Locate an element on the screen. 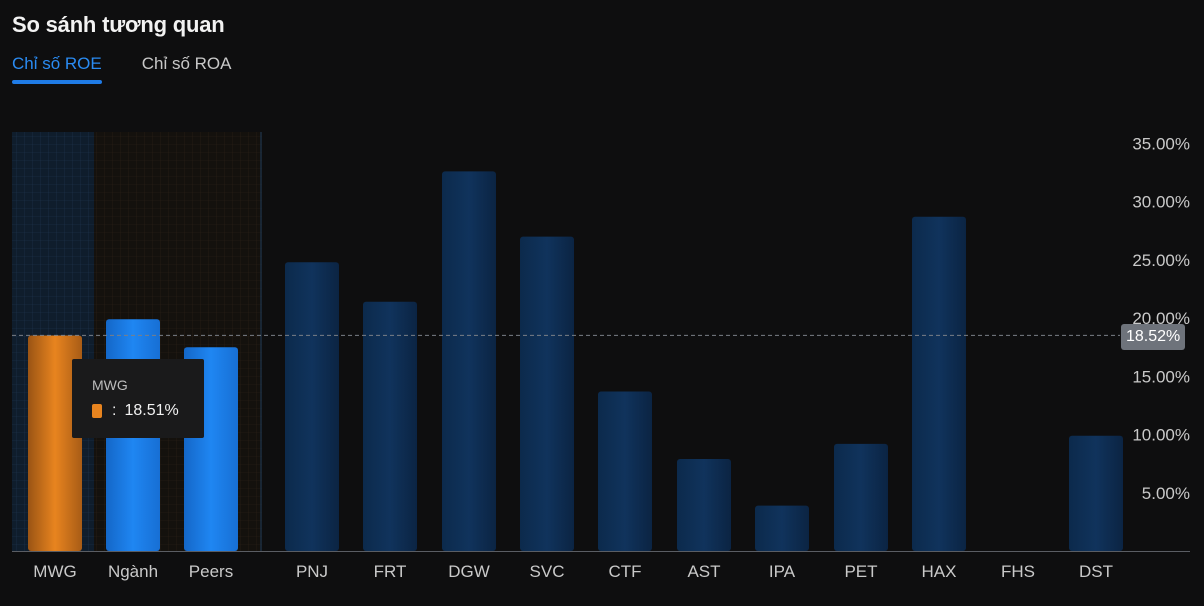 This screenshot has height=606, width=1204. bar-svc is located at coordinates (547, 393).